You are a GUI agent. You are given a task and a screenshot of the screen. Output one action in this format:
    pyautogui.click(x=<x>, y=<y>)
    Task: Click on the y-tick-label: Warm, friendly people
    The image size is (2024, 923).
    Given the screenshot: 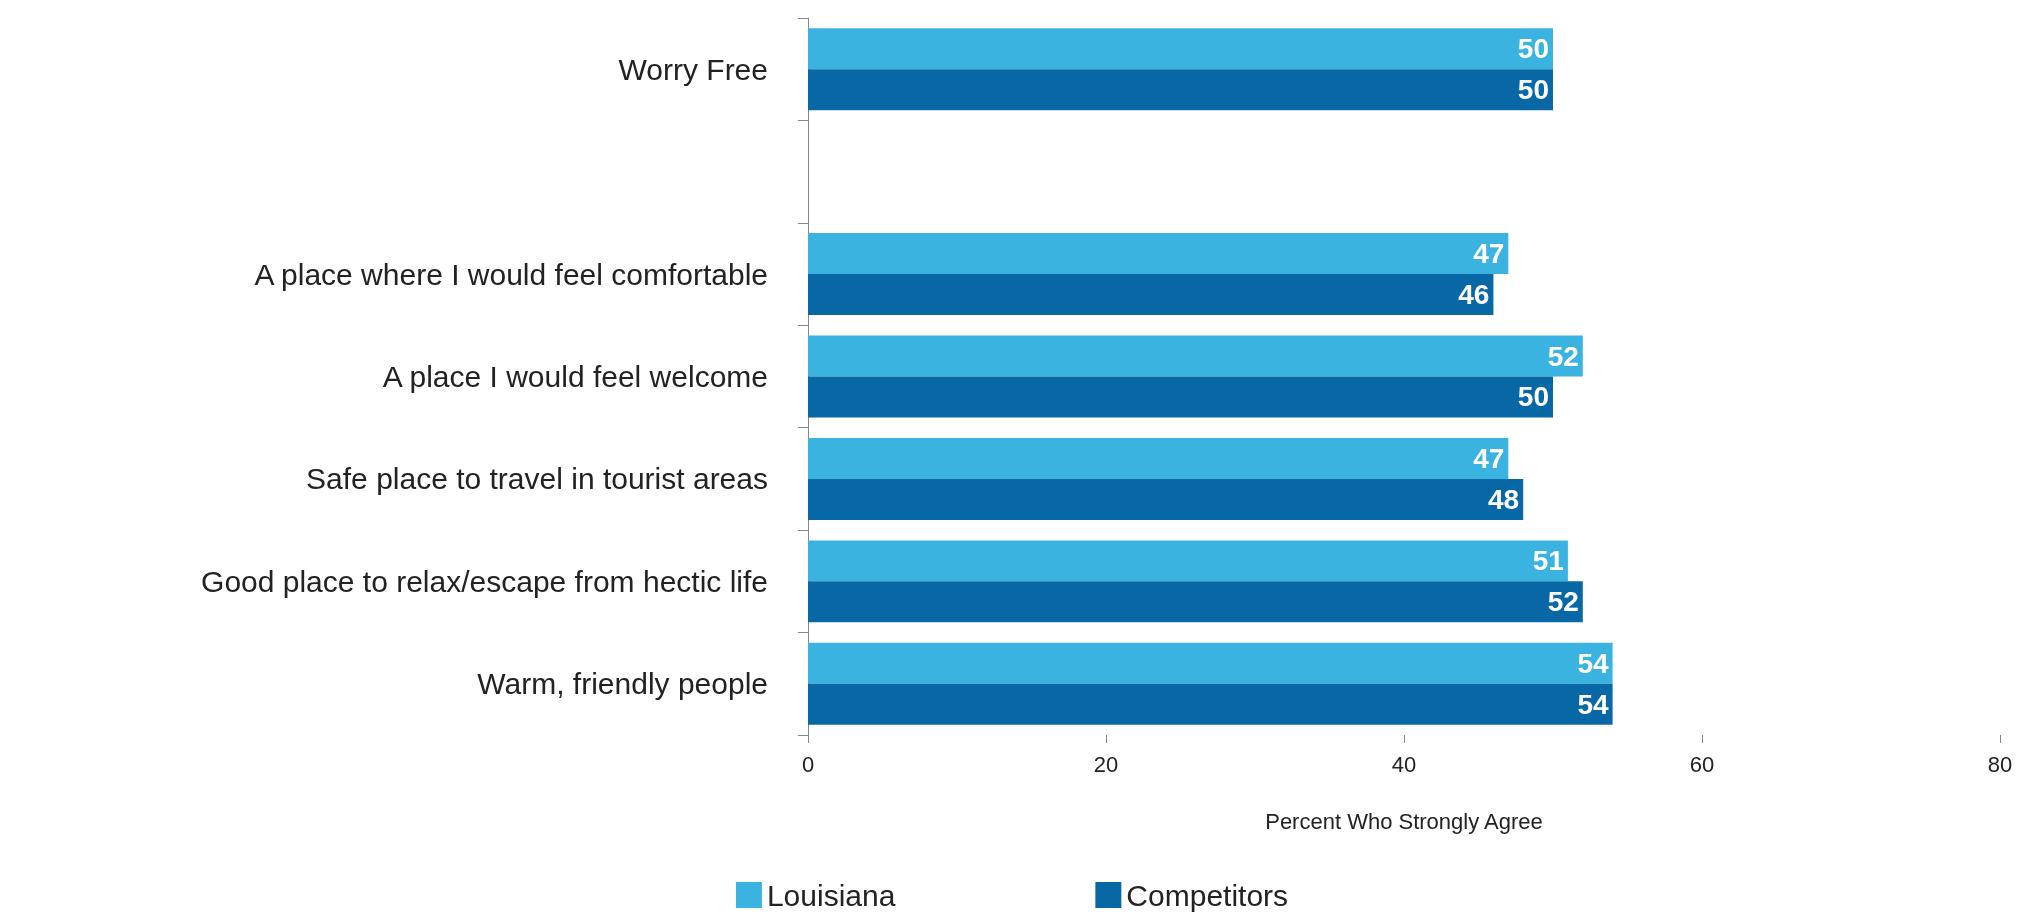 What is the action you would take?
    pyautogui.click(x=622, y=684)
    